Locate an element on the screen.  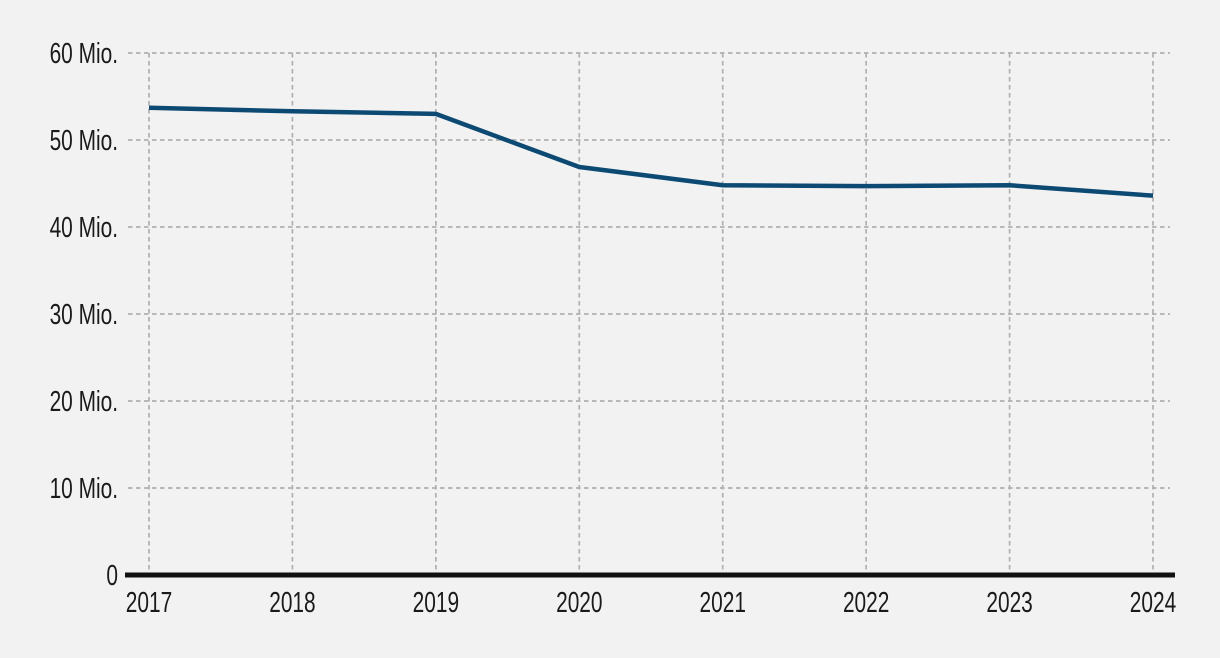
y-tick-label: 30 Mio. is located at coordinates (84, 315).